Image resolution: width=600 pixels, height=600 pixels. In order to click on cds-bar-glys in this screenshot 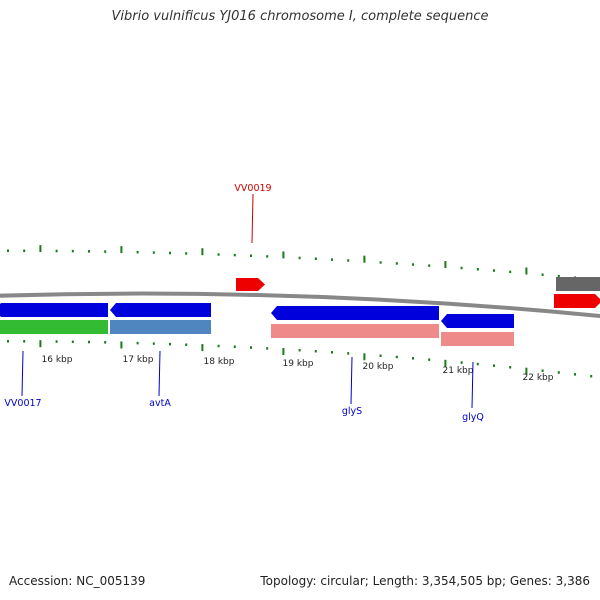, I will do `click(355, 331)`.